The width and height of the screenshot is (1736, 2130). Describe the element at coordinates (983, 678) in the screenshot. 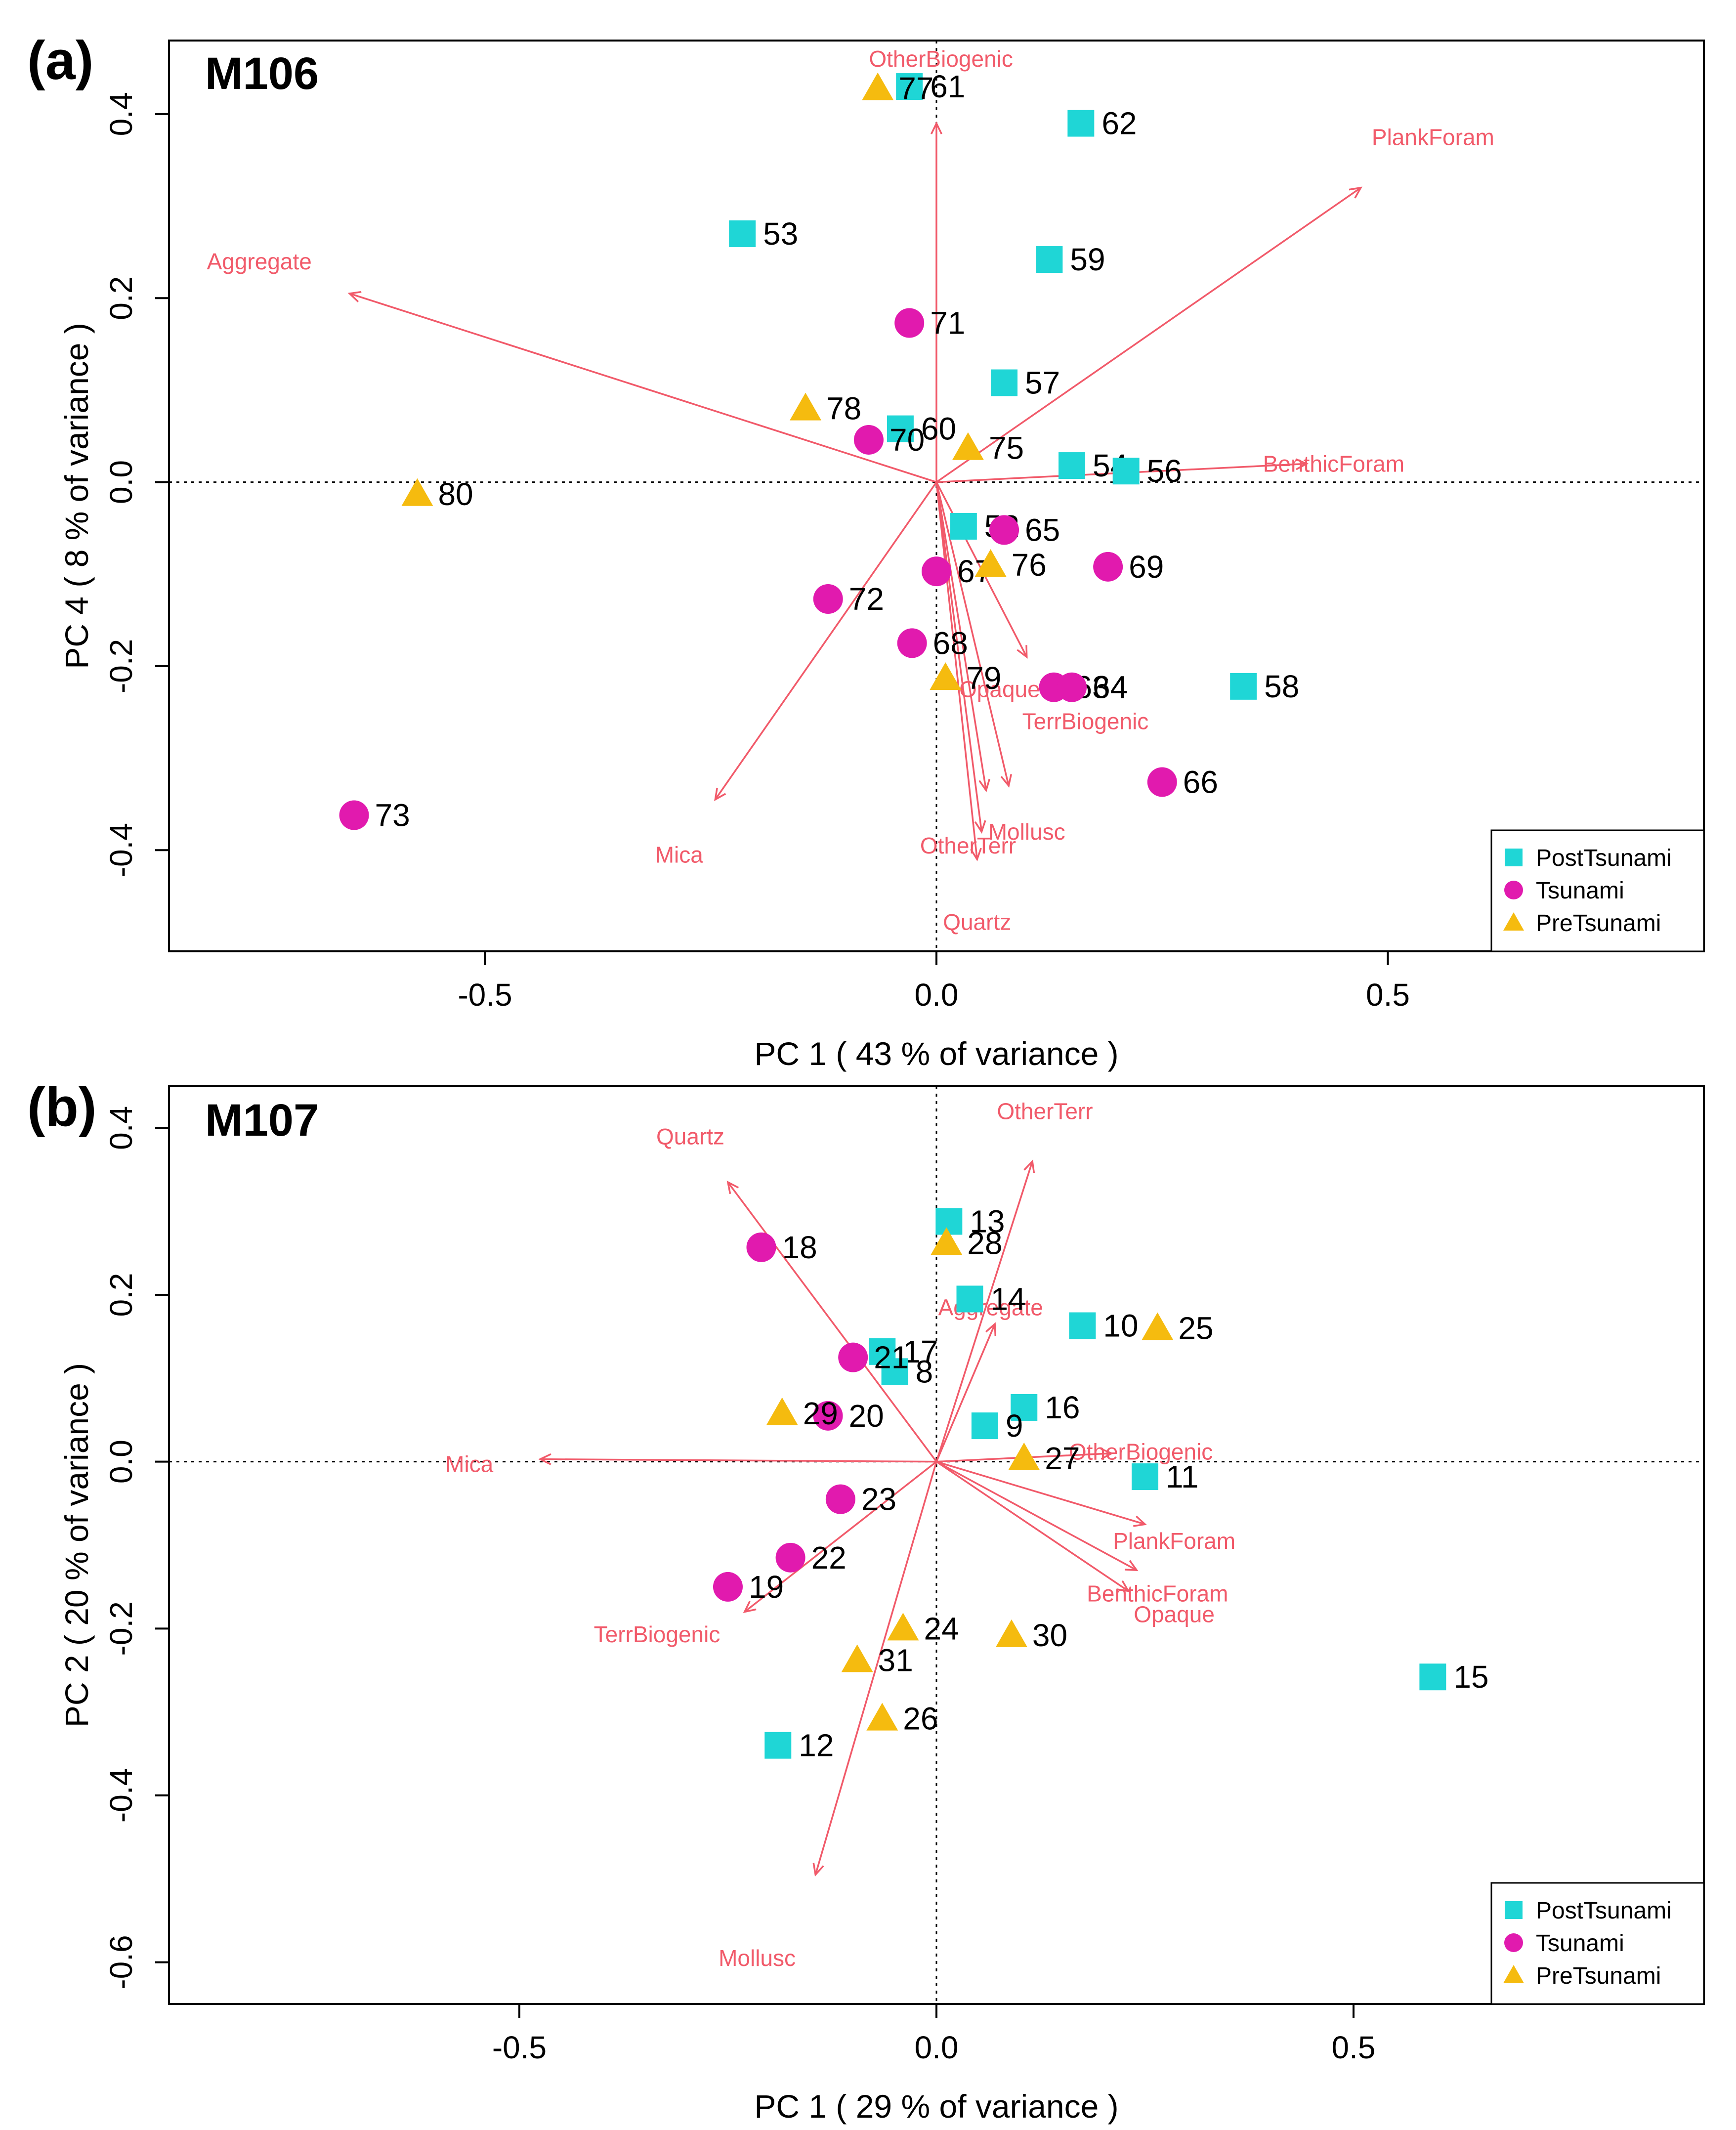

I see `point-label-79: 79` at that location.